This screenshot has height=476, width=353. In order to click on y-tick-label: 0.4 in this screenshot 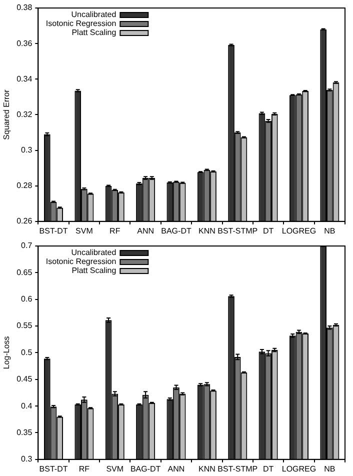, I will do `click(27, 405)`.